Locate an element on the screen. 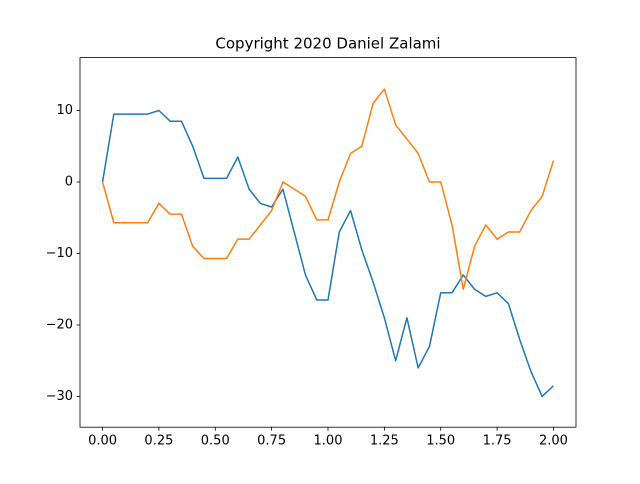 This screenshot has width=640, height=484. chart-title: Copyright 2020 Daniel Zalami is located at coordinates (327, 44).